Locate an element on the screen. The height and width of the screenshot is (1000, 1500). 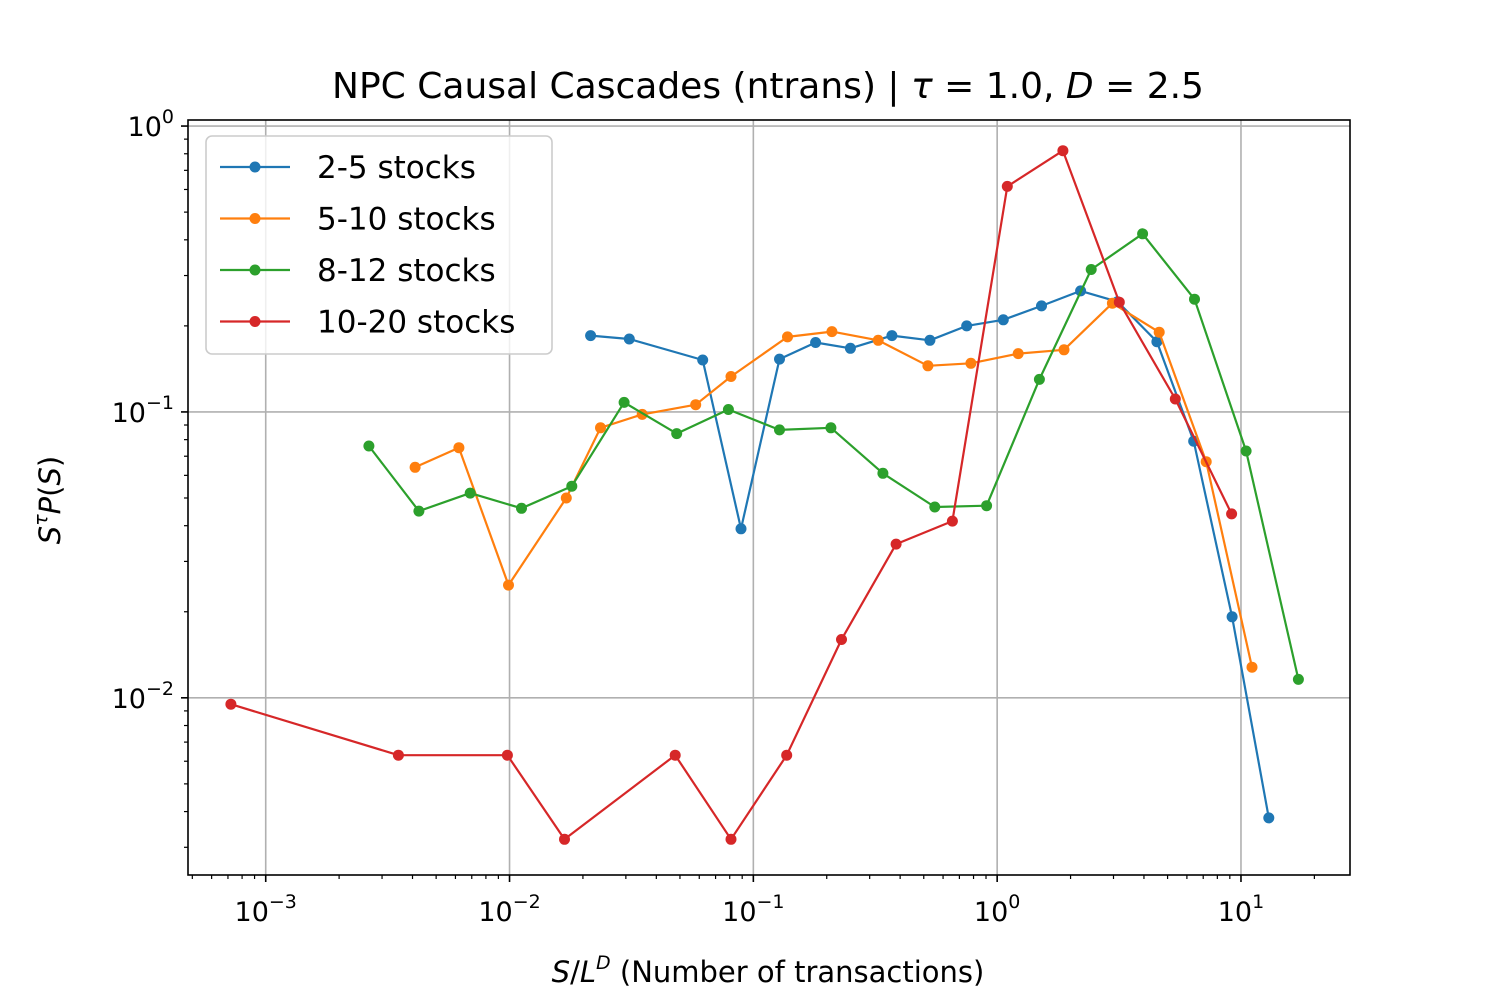
y-axis-ticks: 10⁻² 10⁻¹ 10⁰ is located at coordinates (150, 410).